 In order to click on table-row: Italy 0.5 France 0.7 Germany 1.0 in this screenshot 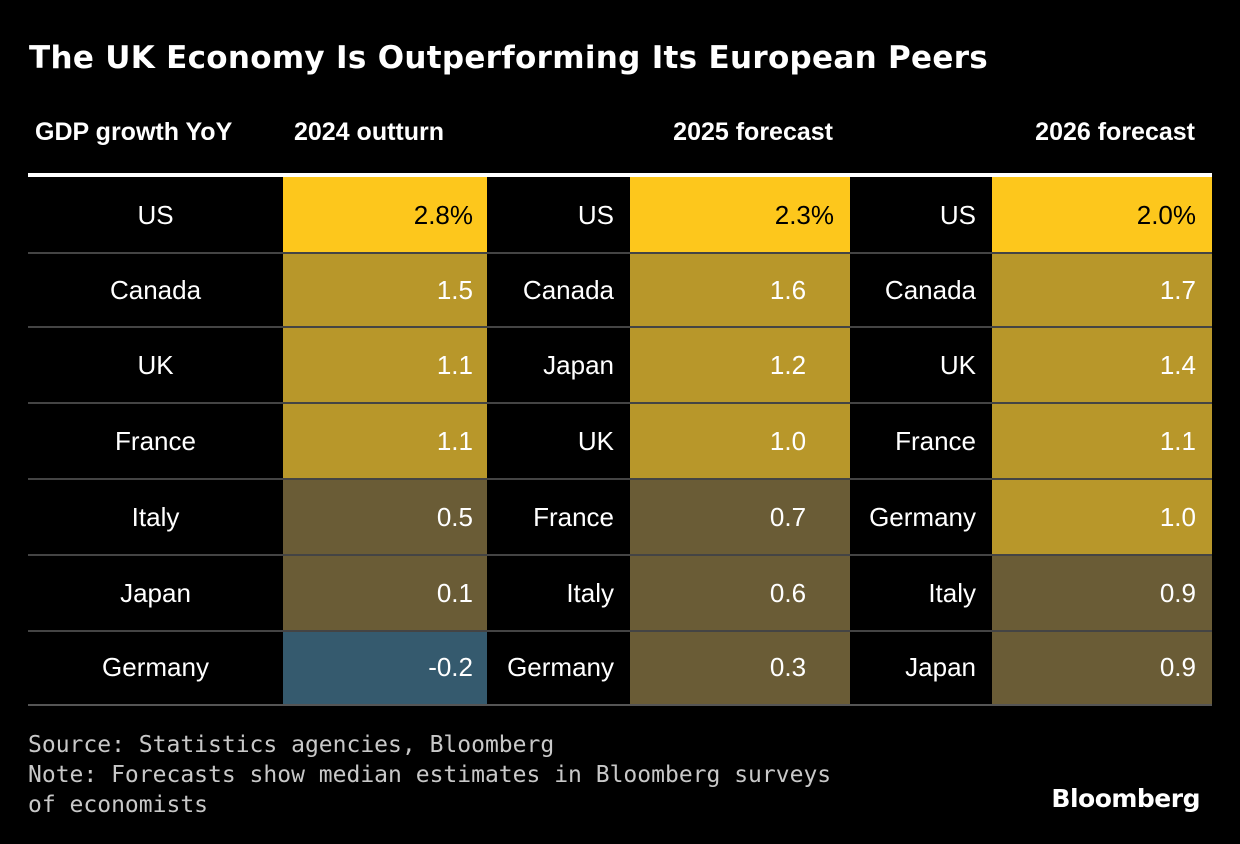, I will do `click(620, 517)`.